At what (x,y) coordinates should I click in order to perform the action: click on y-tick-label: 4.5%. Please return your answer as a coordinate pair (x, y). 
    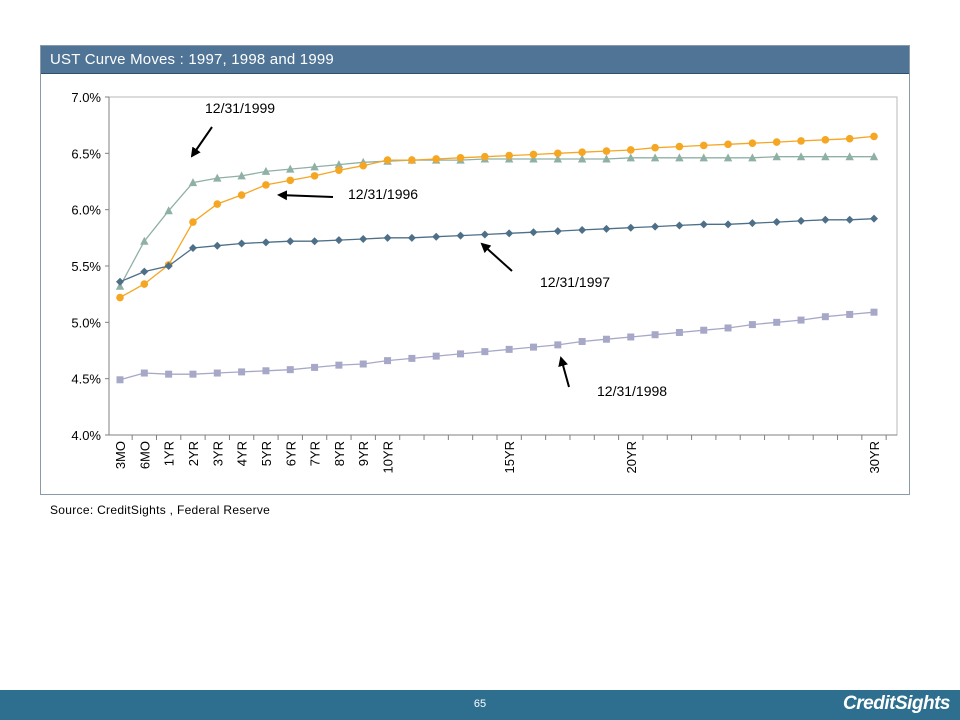
    Looking at the image, I should click on (86, 379).